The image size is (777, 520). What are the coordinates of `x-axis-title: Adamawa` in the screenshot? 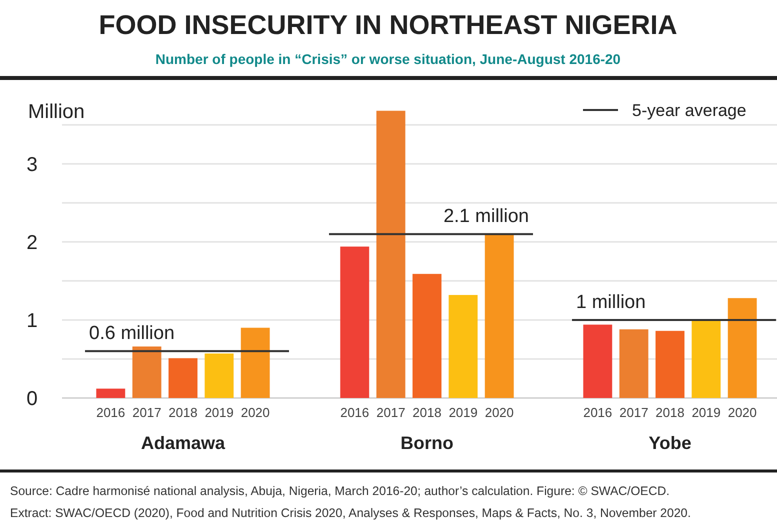 It's located at (183, 443).